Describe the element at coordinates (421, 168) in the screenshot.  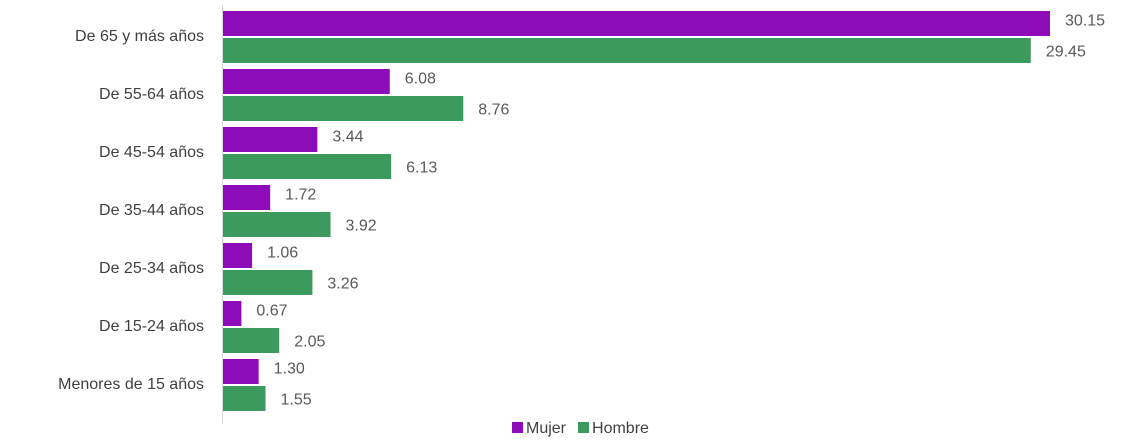
I see `value-label: 6.13` at that location.